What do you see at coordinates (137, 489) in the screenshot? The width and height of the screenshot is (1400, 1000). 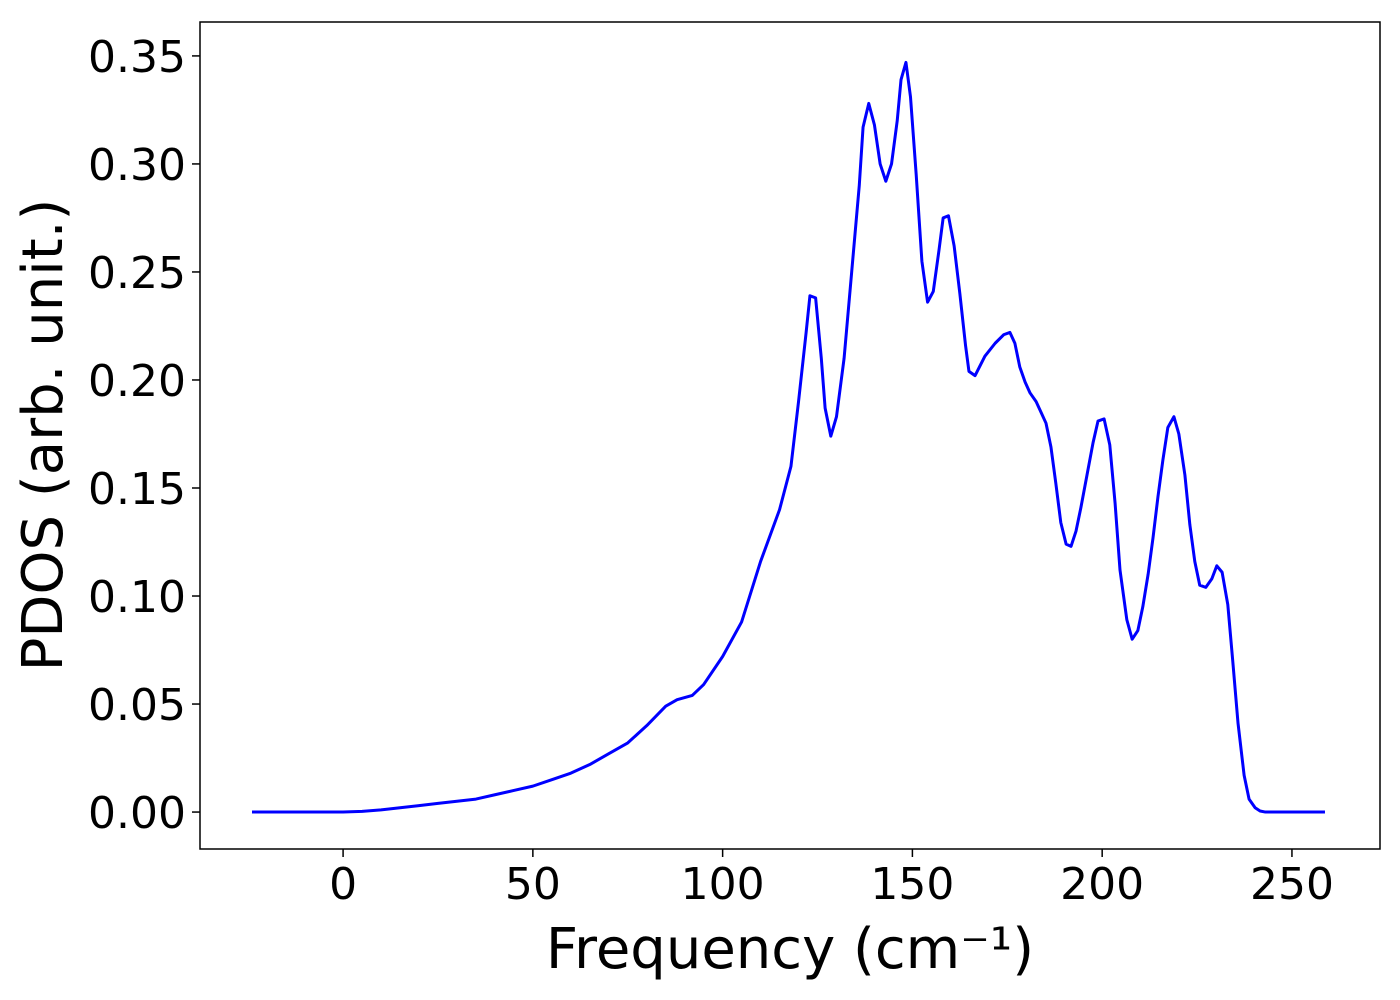 I see `y-tick-label: 0.15` at bounding box center [137, 489].